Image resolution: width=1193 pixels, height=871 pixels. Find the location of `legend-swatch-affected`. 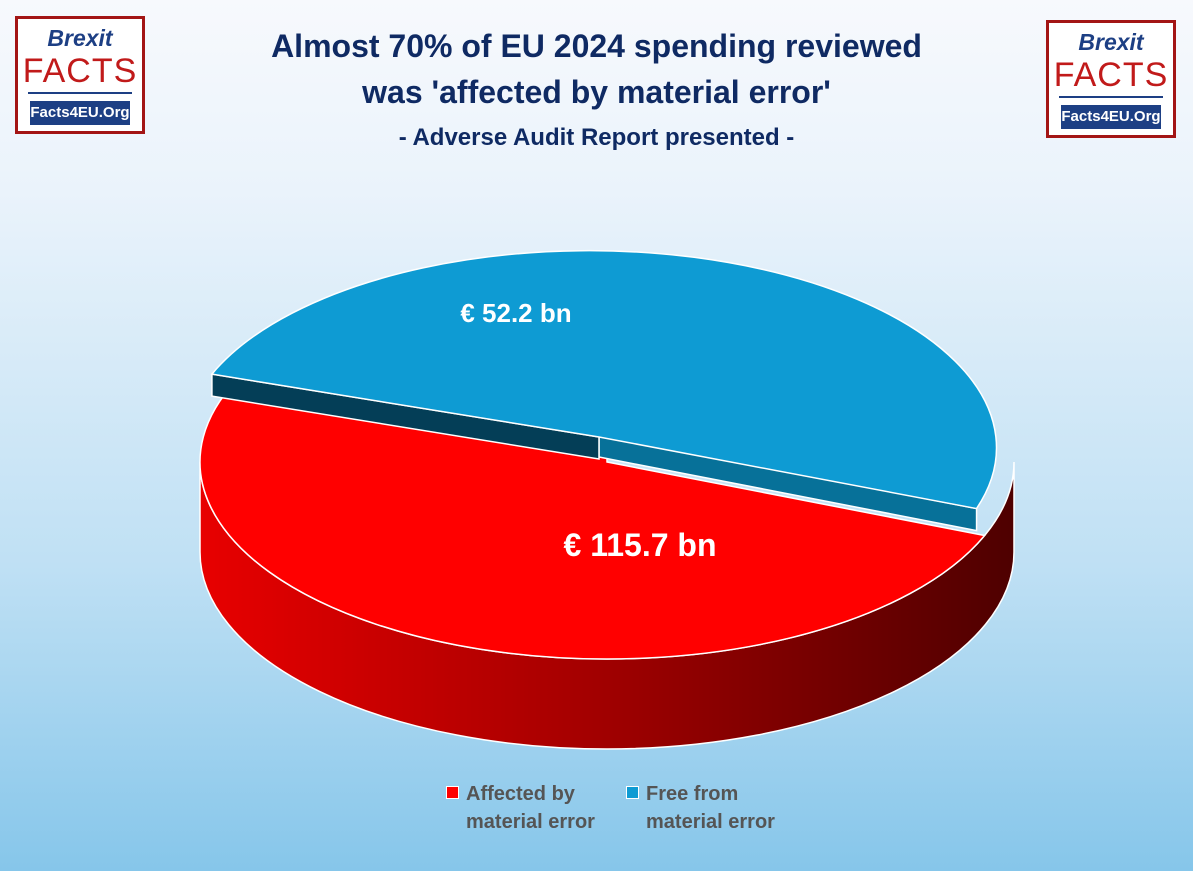

legend-swatch-affected is located at coordinates (452, 792).